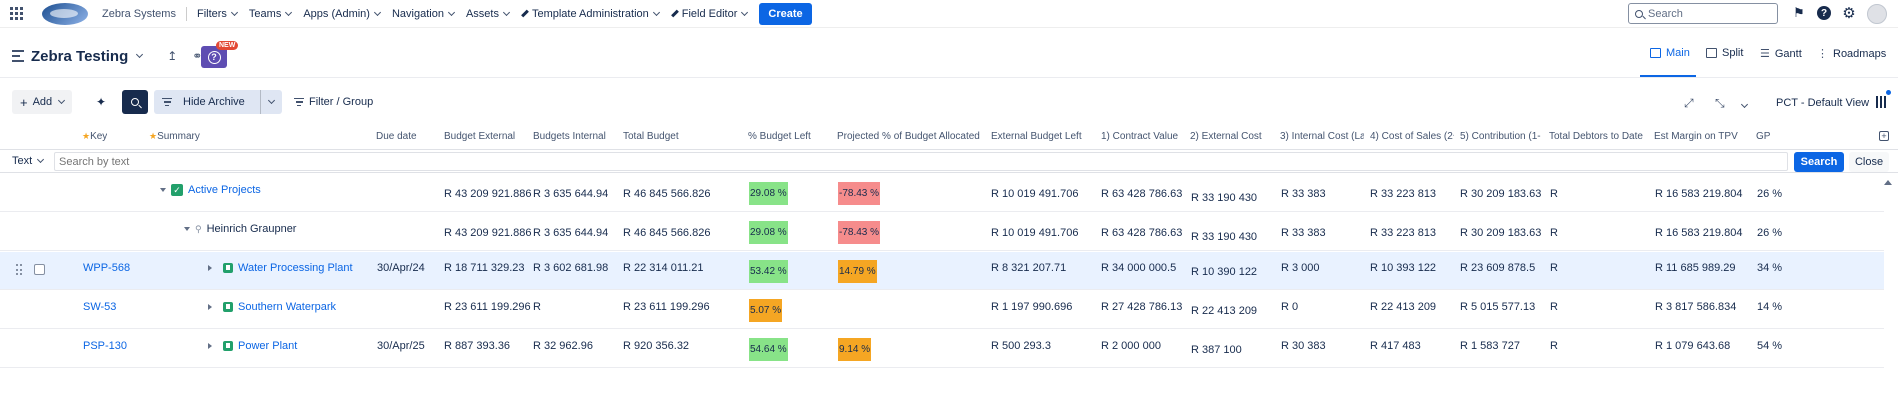 The image size is (1898, 413). What do you see at coordinates (768, 271) in the screenshot?
I see `budget-left-cell: 53.42 %` at bounding box center [768, 271].